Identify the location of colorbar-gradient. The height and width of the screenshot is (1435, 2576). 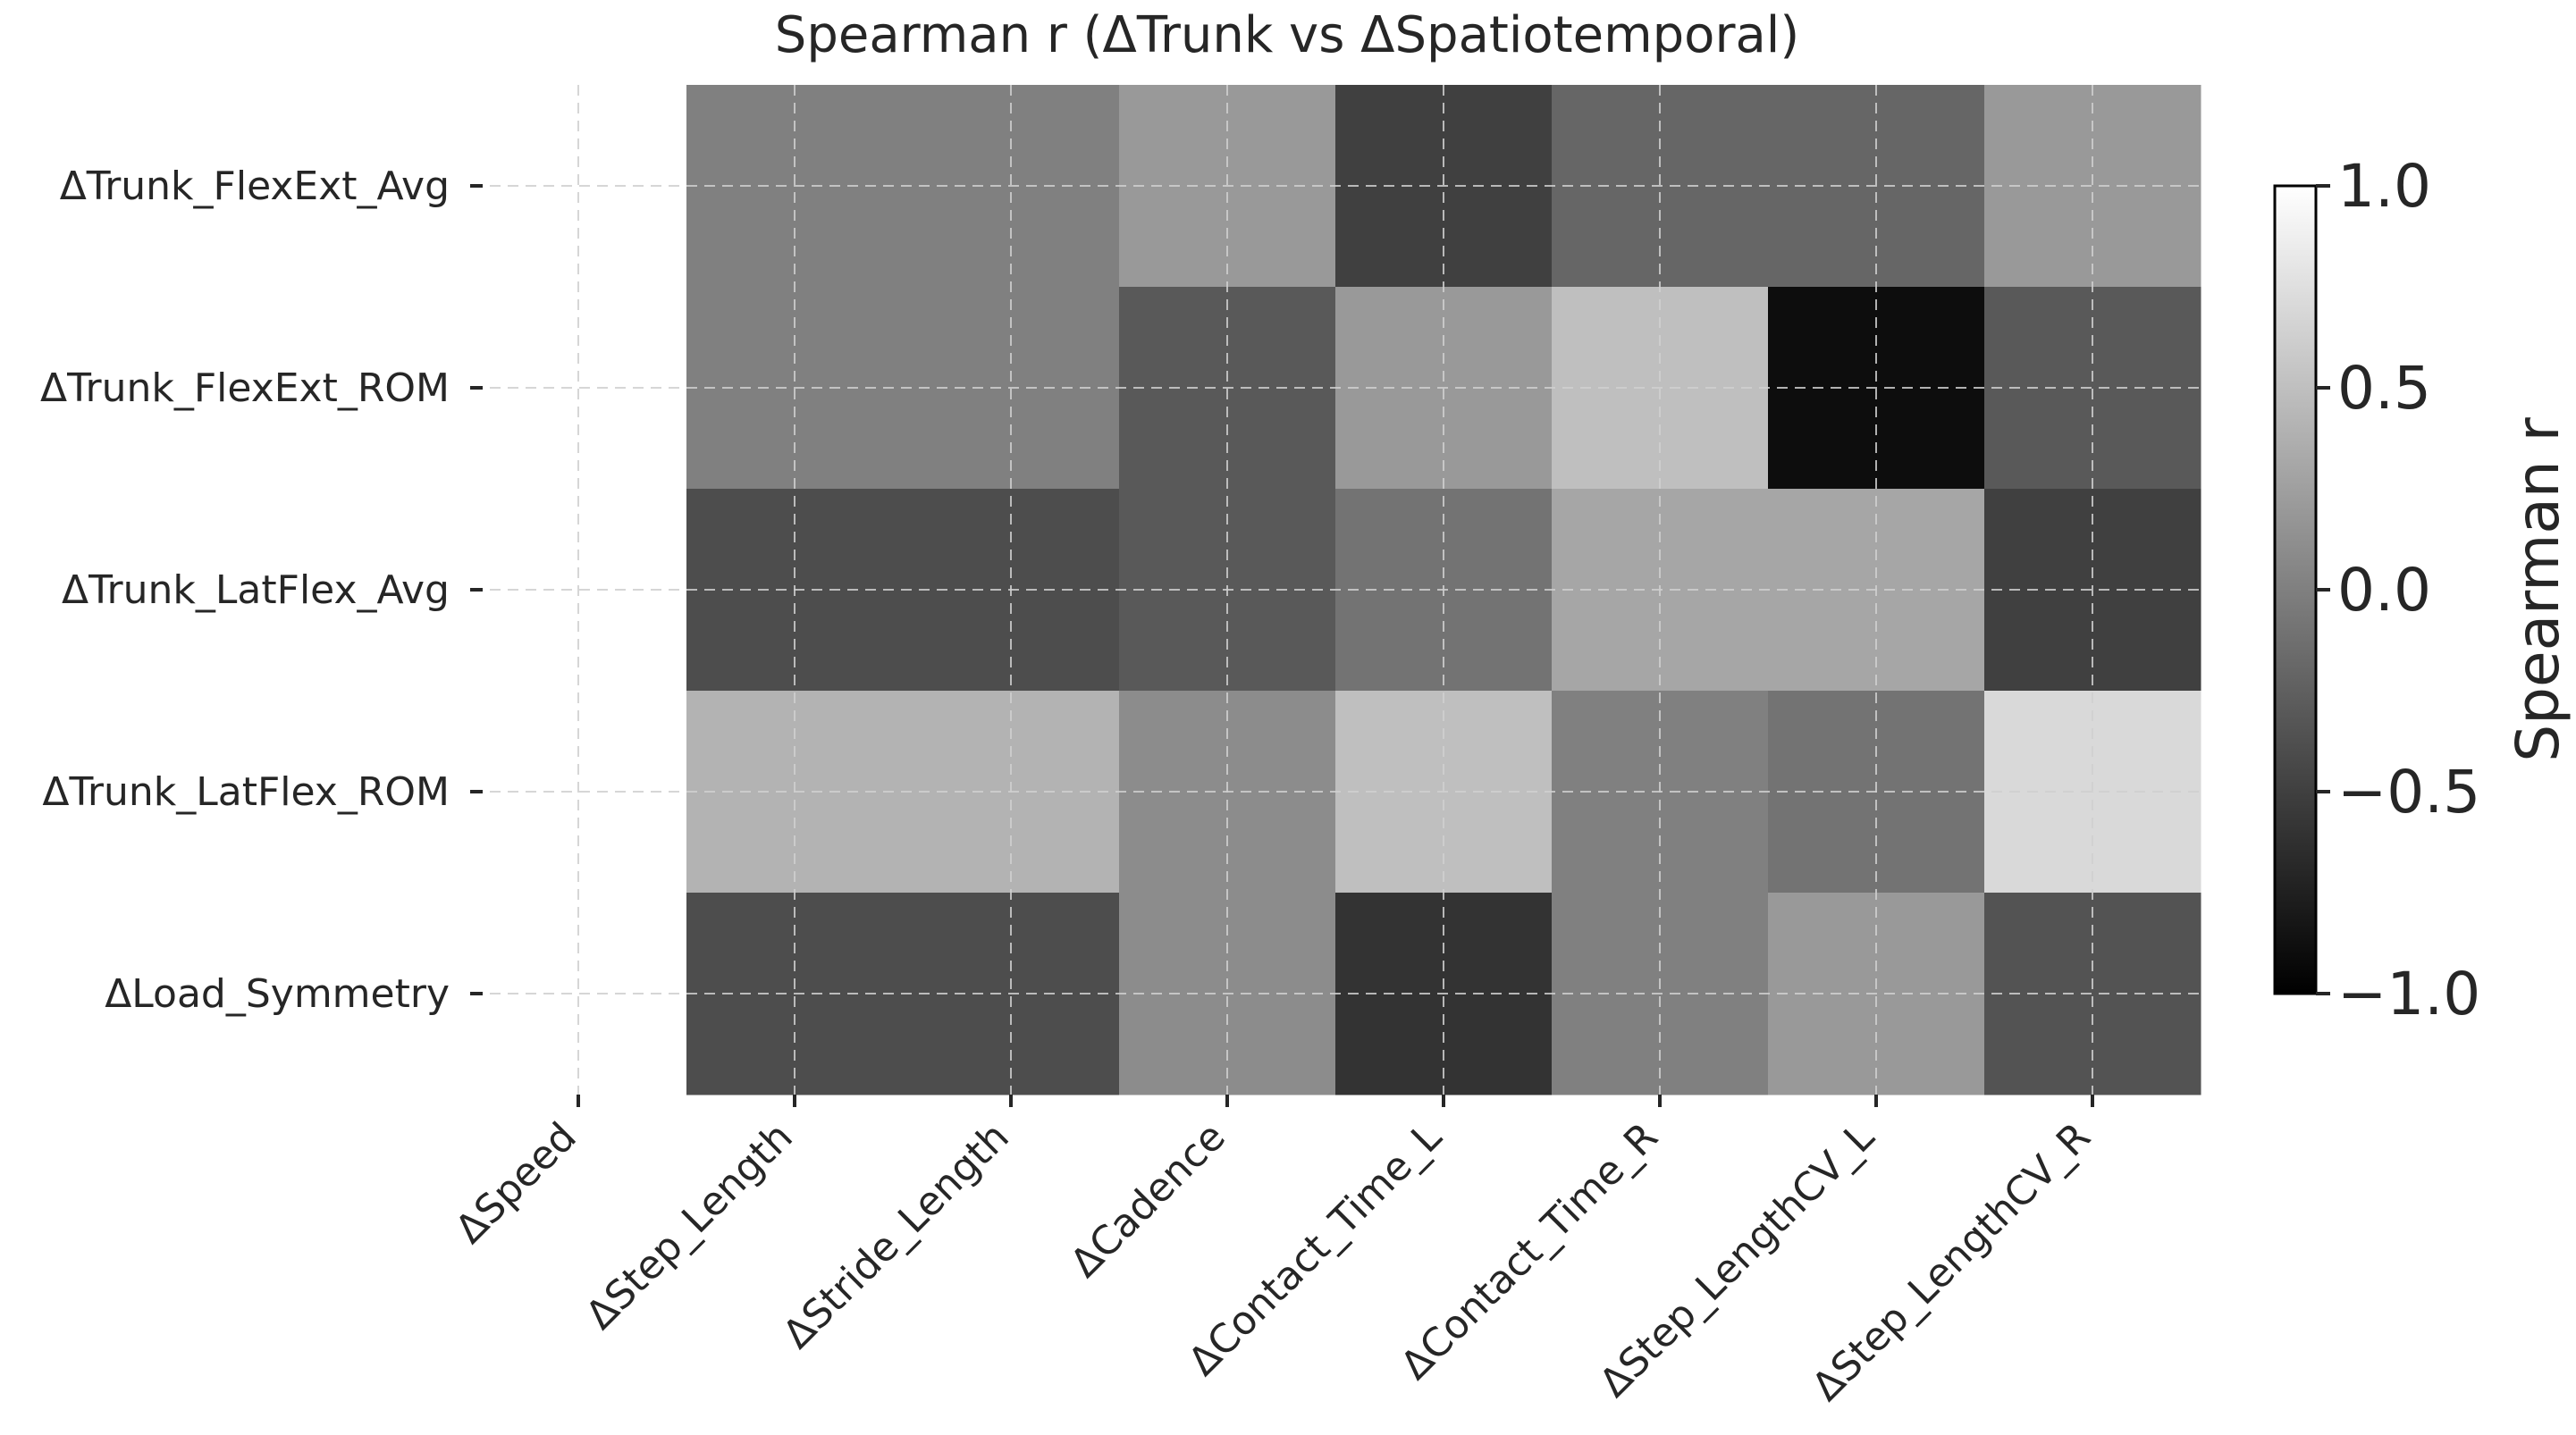
(2296, 590).